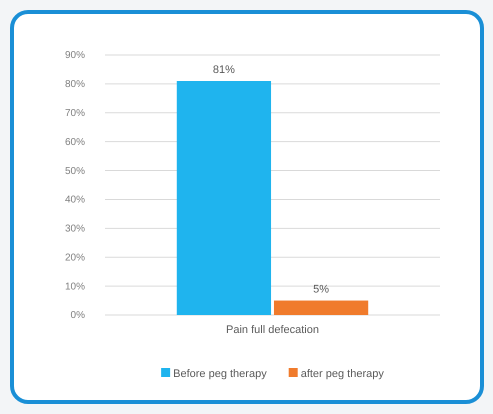 The height and width of the screenshot is (414, 493). I want to click on legend-label: after peg therapy, so click(342, 374).